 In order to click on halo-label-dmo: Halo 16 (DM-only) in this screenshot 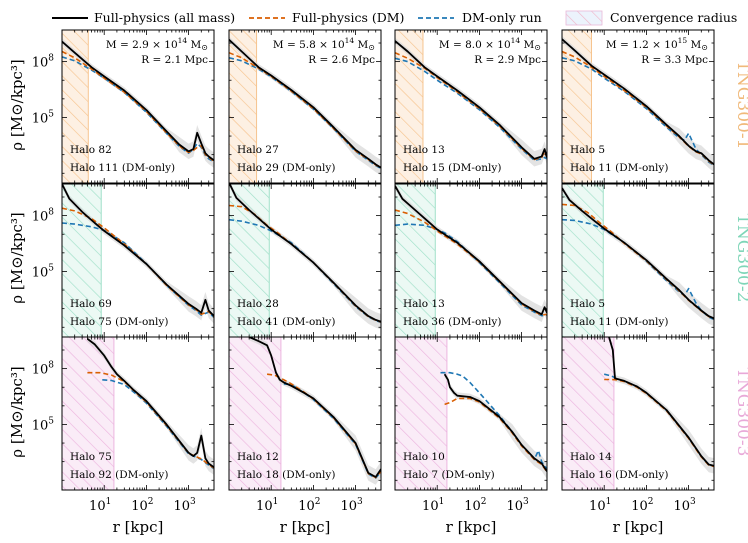, I will do `click(619, 475)`.